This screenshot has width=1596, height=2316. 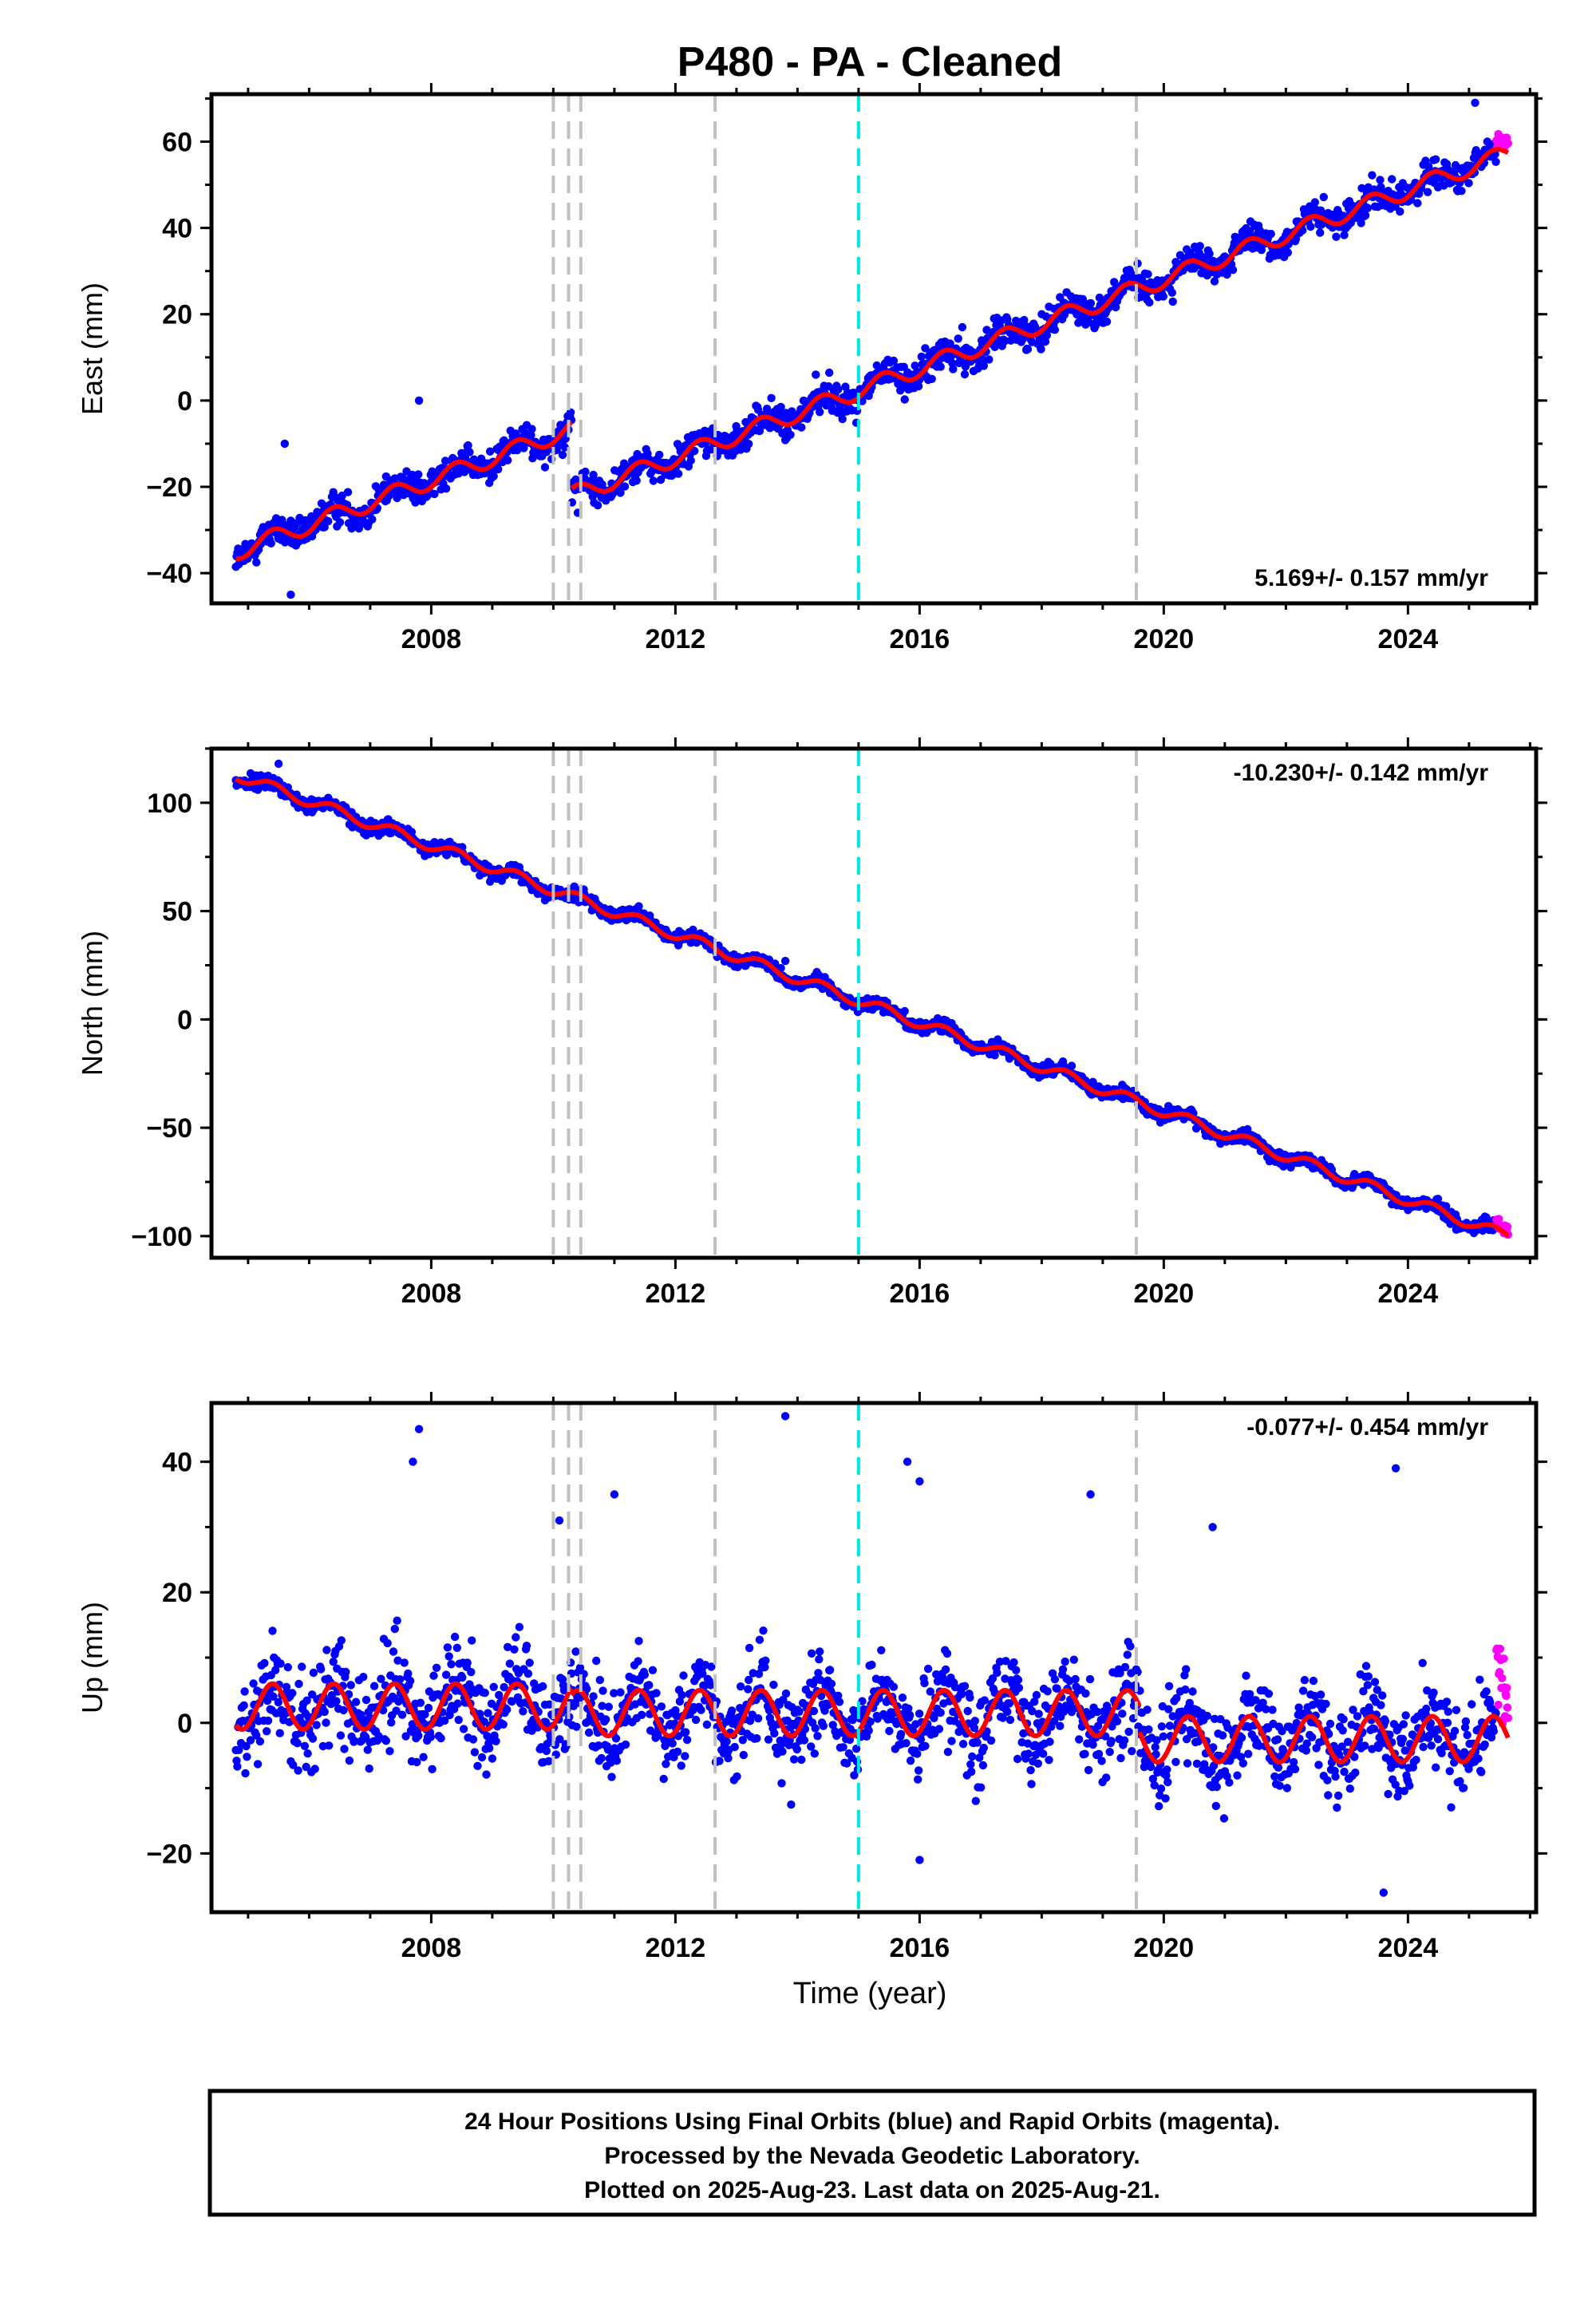 I want to click on rapid-point, so click(x=1508, y=143).